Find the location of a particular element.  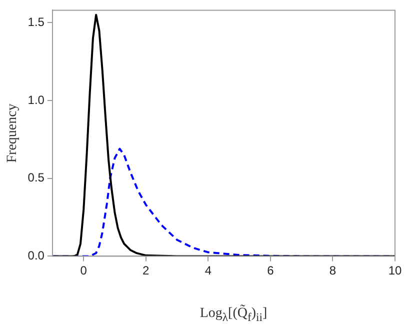

x-tick-label: 0 is located at coordinates (84, 271).